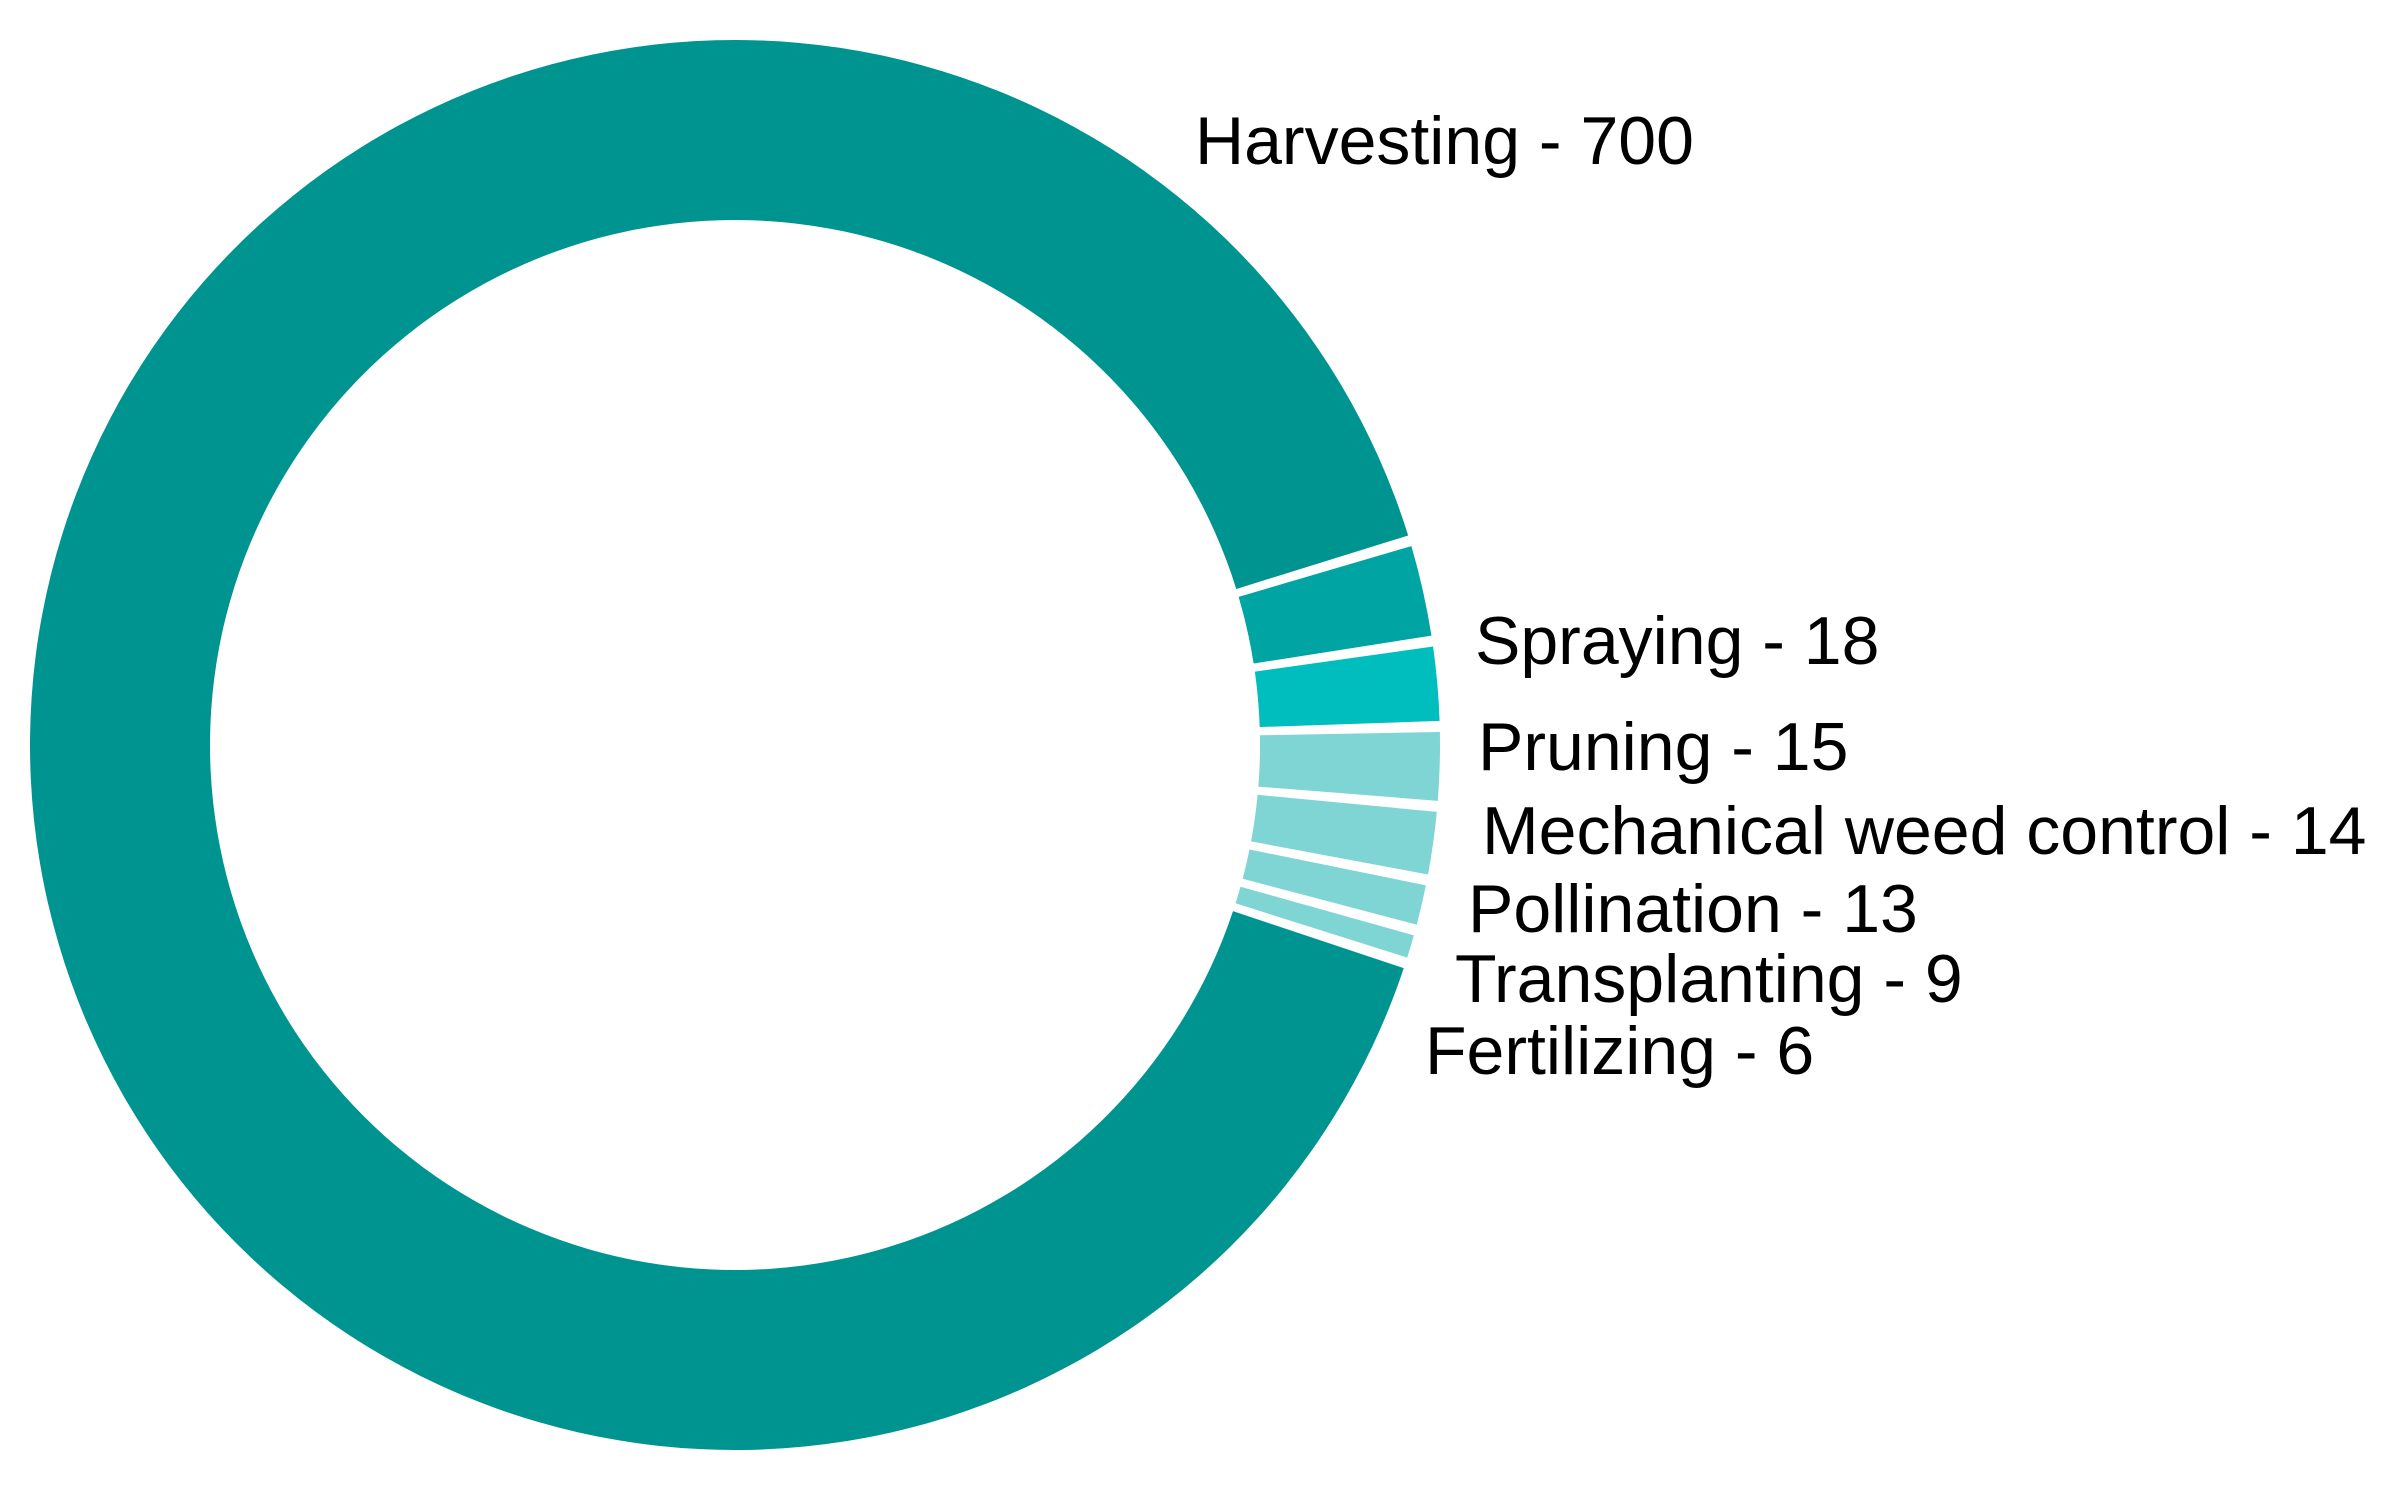  Describe the element at coordinates (1344, 834) in the screenshot. I see `slice-pollination` at that location.